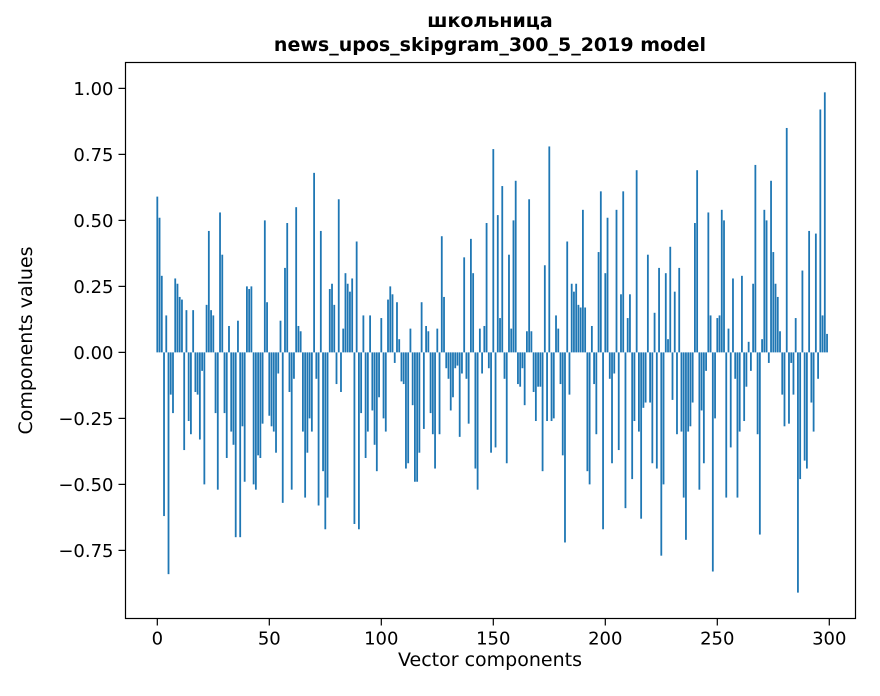 This screenshot has height=696, width=880. What do you see at coordinates (829, 639) in the screenshot?
I see `x-tick-label: 300` at bounding box center [829, 639].